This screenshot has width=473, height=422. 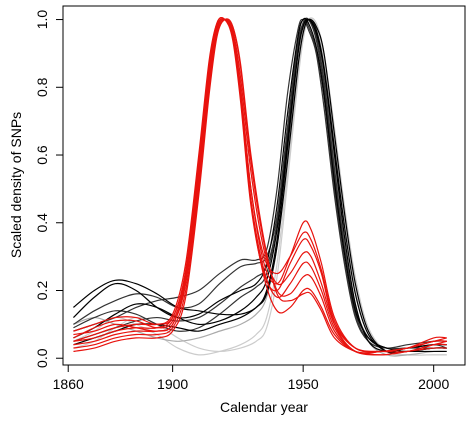 What do you see at coordinates (172, 384) in the screenshot?
I see `x-tick-label: 1900` at bounding box center [172, 384].